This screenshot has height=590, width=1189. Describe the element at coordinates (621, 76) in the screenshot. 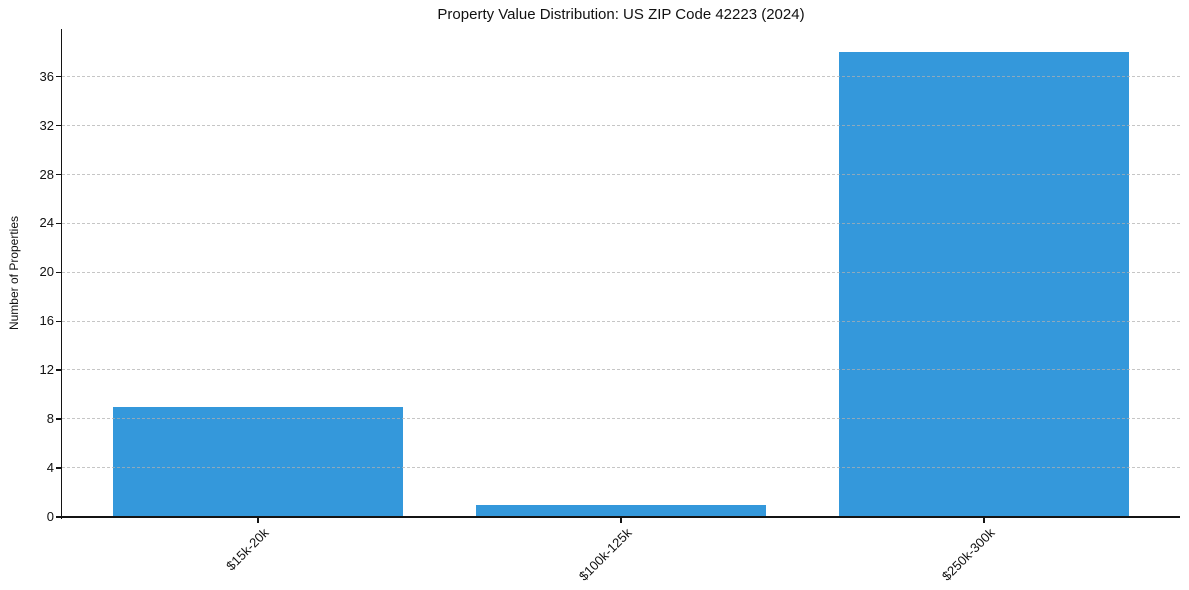

I see `gridline-y36` at that location.